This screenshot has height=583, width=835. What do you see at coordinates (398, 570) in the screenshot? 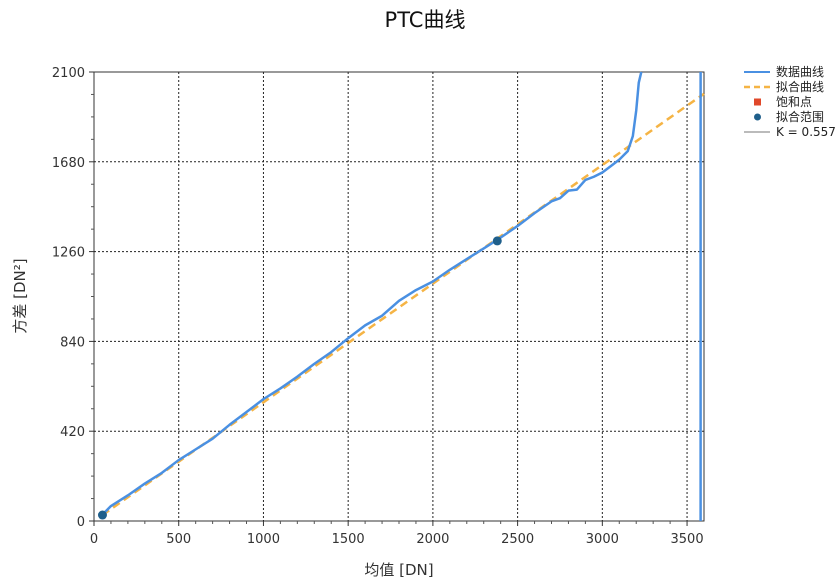
I see `x-axis-title: 均值 [DN]` at bounding box center [398, 570].